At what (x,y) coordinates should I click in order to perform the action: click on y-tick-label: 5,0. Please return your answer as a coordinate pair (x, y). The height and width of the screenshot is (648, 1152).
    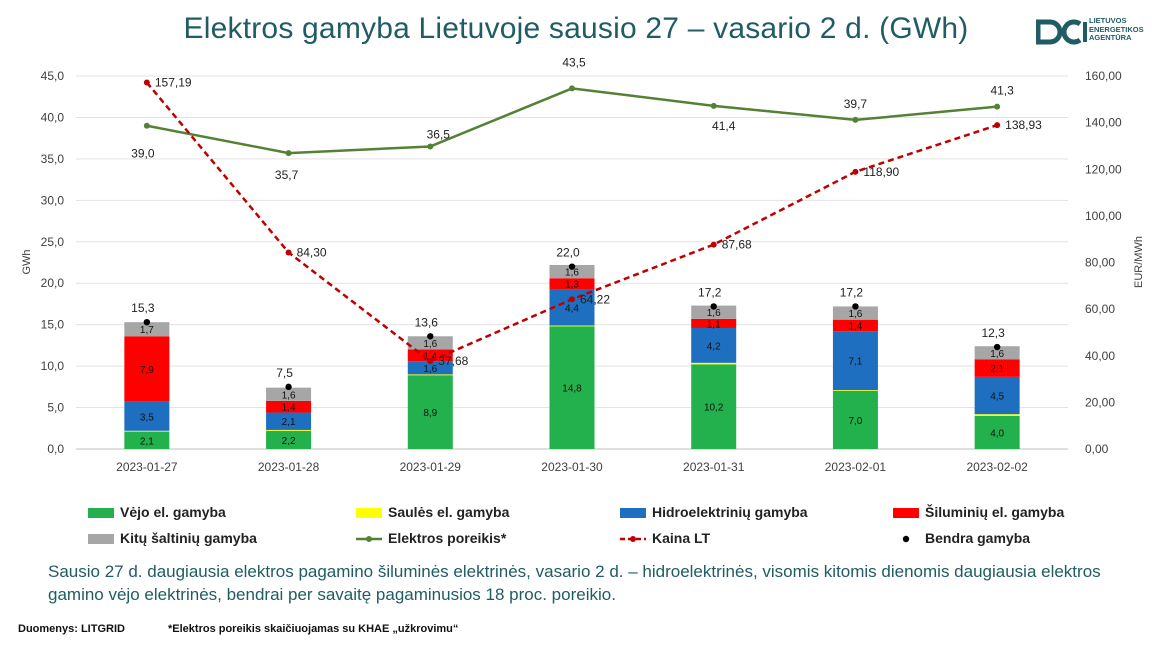
    Looking at the image, I should click on (55, 408).